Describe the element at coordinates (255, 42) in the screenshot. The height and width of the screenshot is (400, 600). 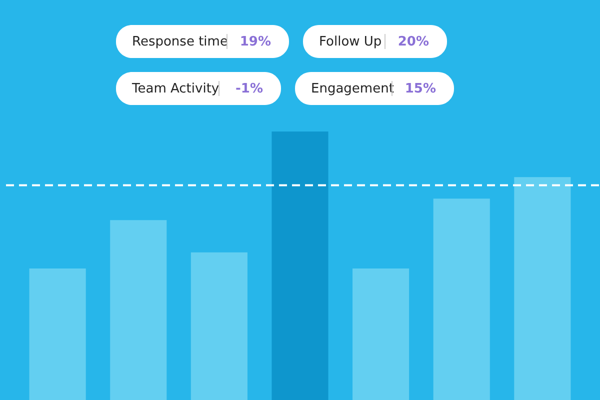
I see `text: 19%` at that location.